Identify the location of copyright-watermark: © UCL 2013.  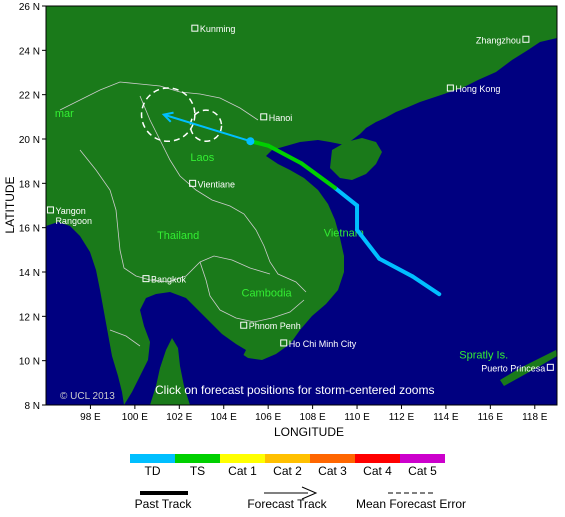
(87, 396).